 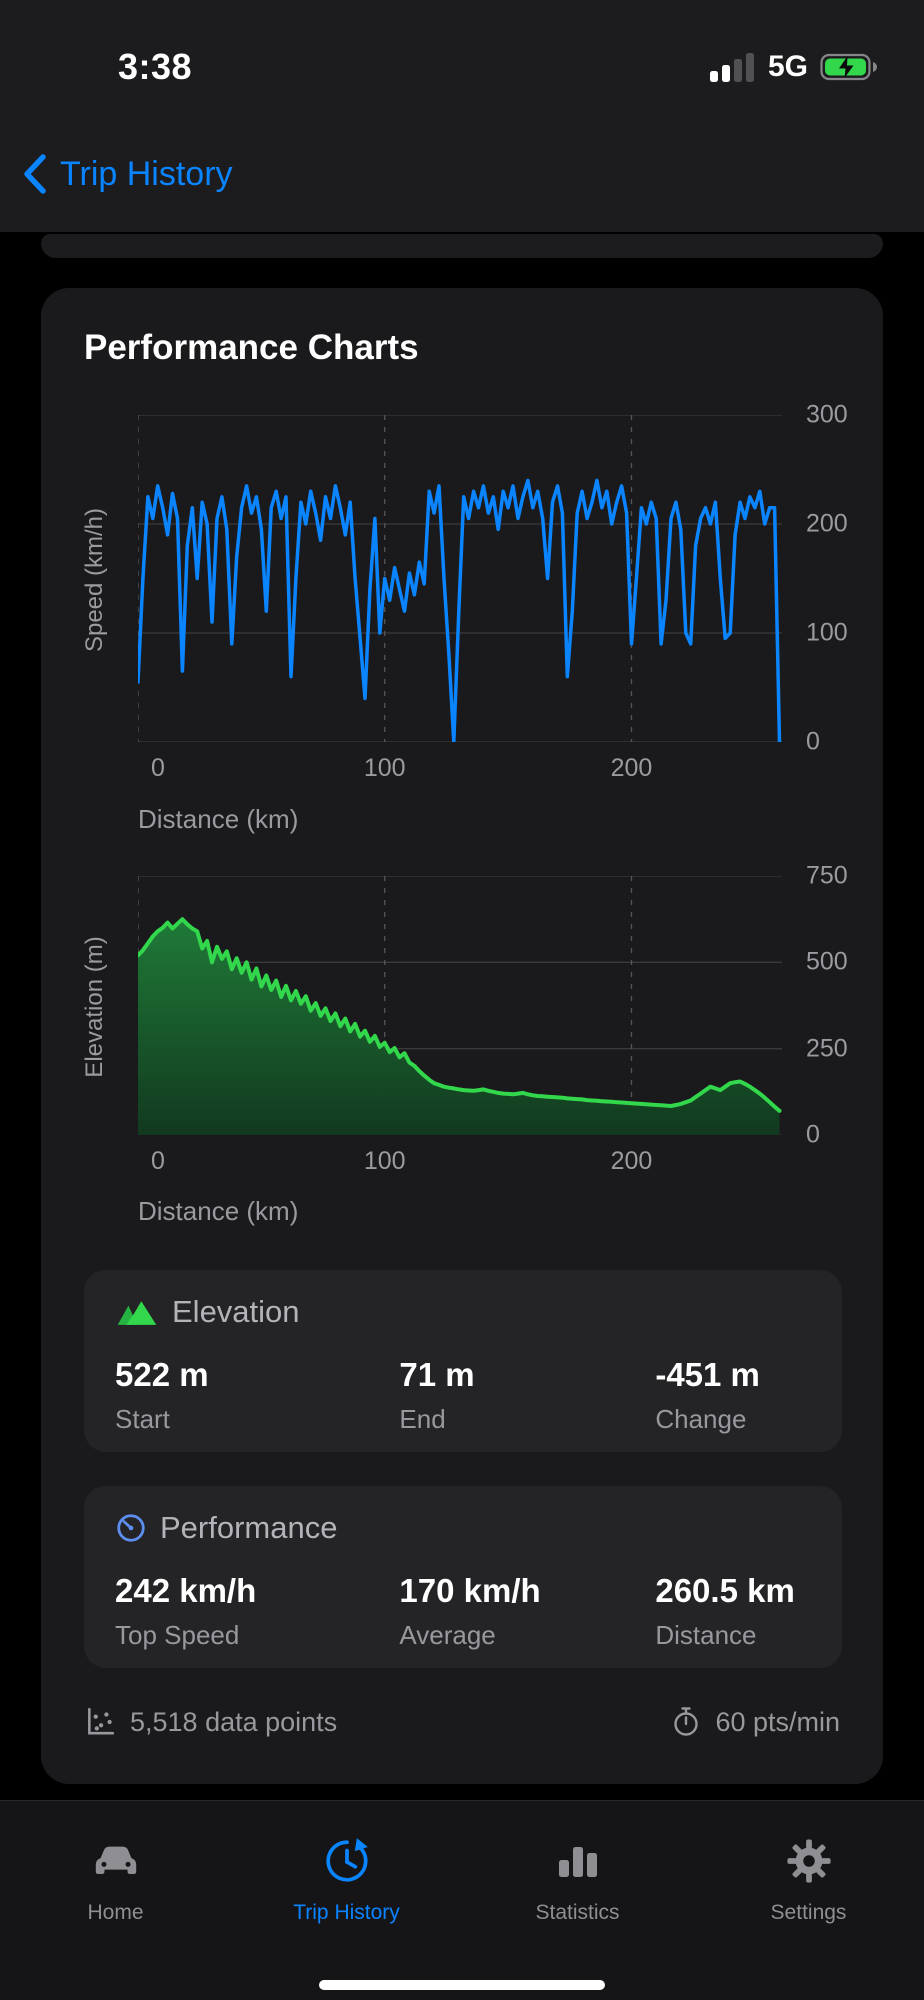 What do you see at coordinates (422, 1419) in the screenshot?
I see `stat-label: End` at bounding box center [422, 1419].